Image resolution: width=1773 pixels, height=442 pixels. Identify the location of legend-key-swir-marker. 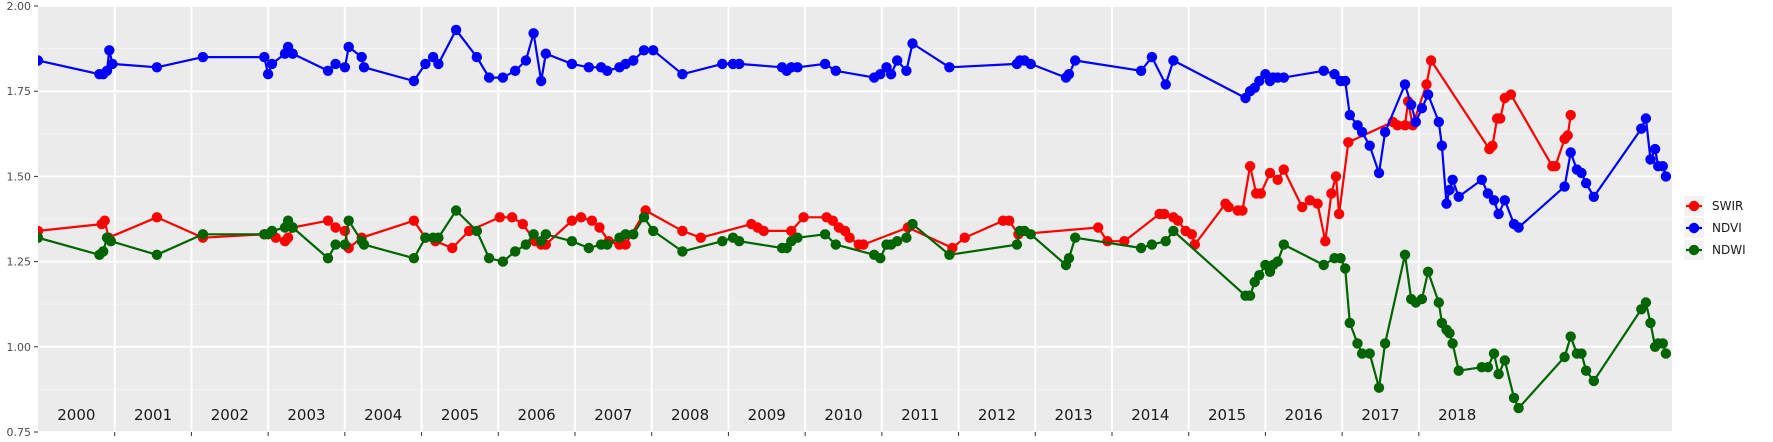
(1694, 206).